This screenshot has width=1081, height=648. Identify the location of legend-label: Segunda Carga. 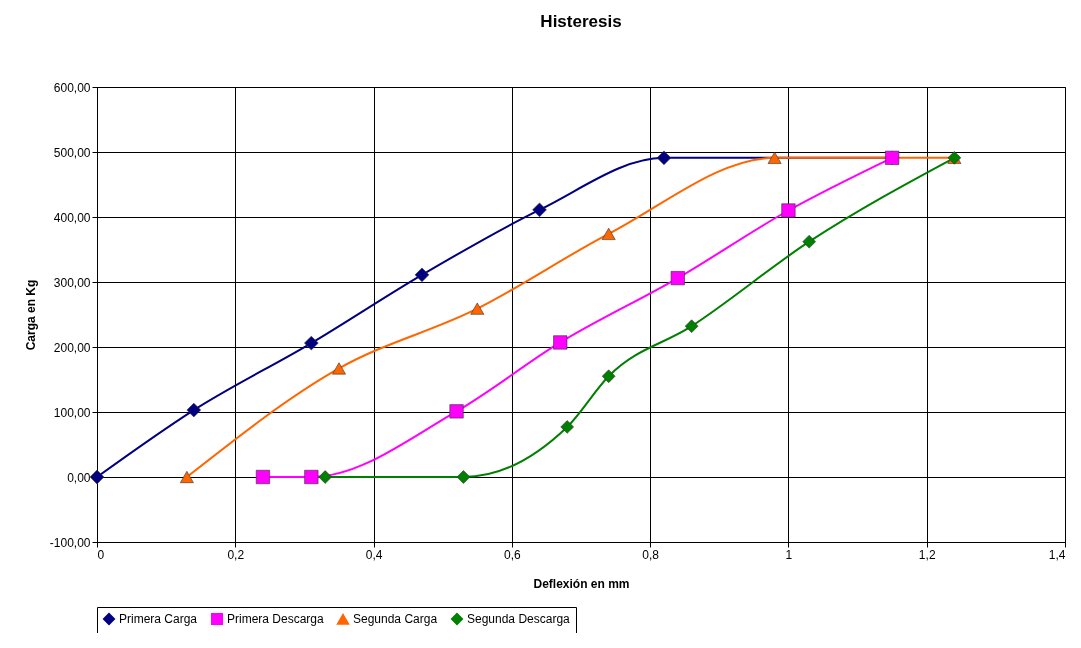
(395, 619).